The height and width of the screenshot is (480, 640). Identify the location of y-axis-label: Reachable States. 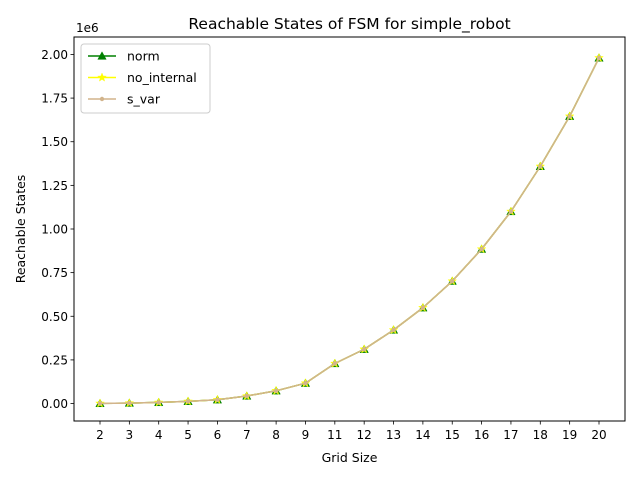
(20, 229).